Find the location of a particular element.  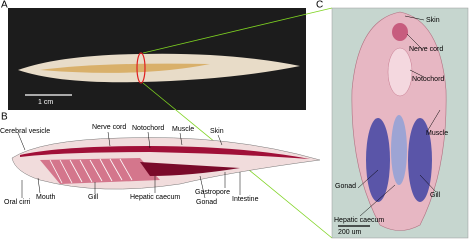

gill-region is located at coordinates (399, 150).